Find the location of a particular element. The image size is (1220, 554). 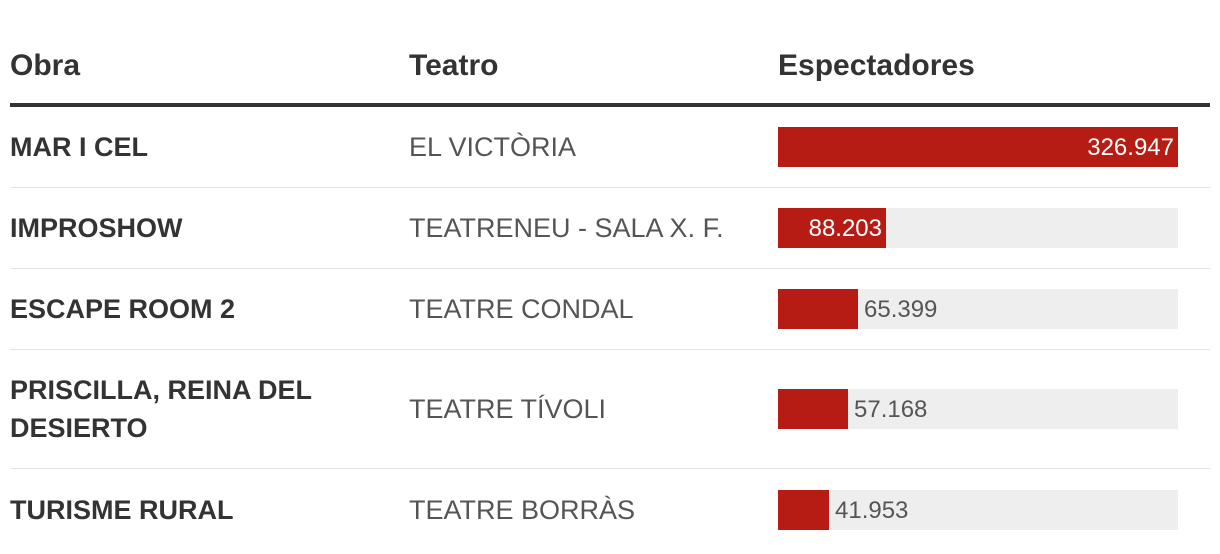

bar-track: 41.953 is located at coordinates (978, 510).